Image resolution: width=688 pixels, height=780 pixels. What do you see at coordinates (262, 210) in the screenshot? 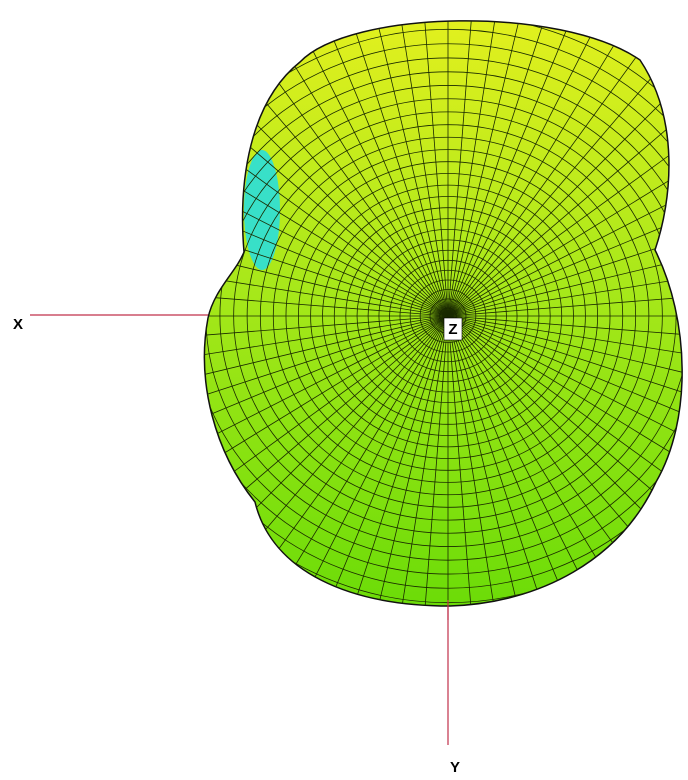
I see `side-lobe-patch` at bounding box center [262, 210].